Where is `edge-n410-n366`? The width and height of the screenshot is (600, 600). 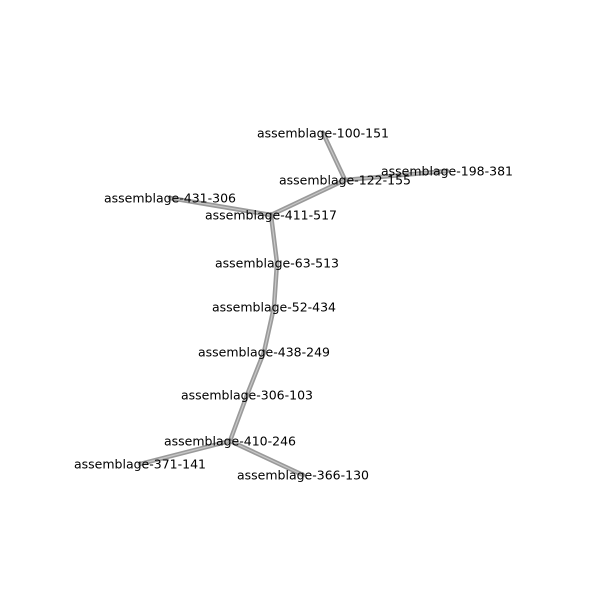
edge-n410-n366 is located at coordinates (266, 458).